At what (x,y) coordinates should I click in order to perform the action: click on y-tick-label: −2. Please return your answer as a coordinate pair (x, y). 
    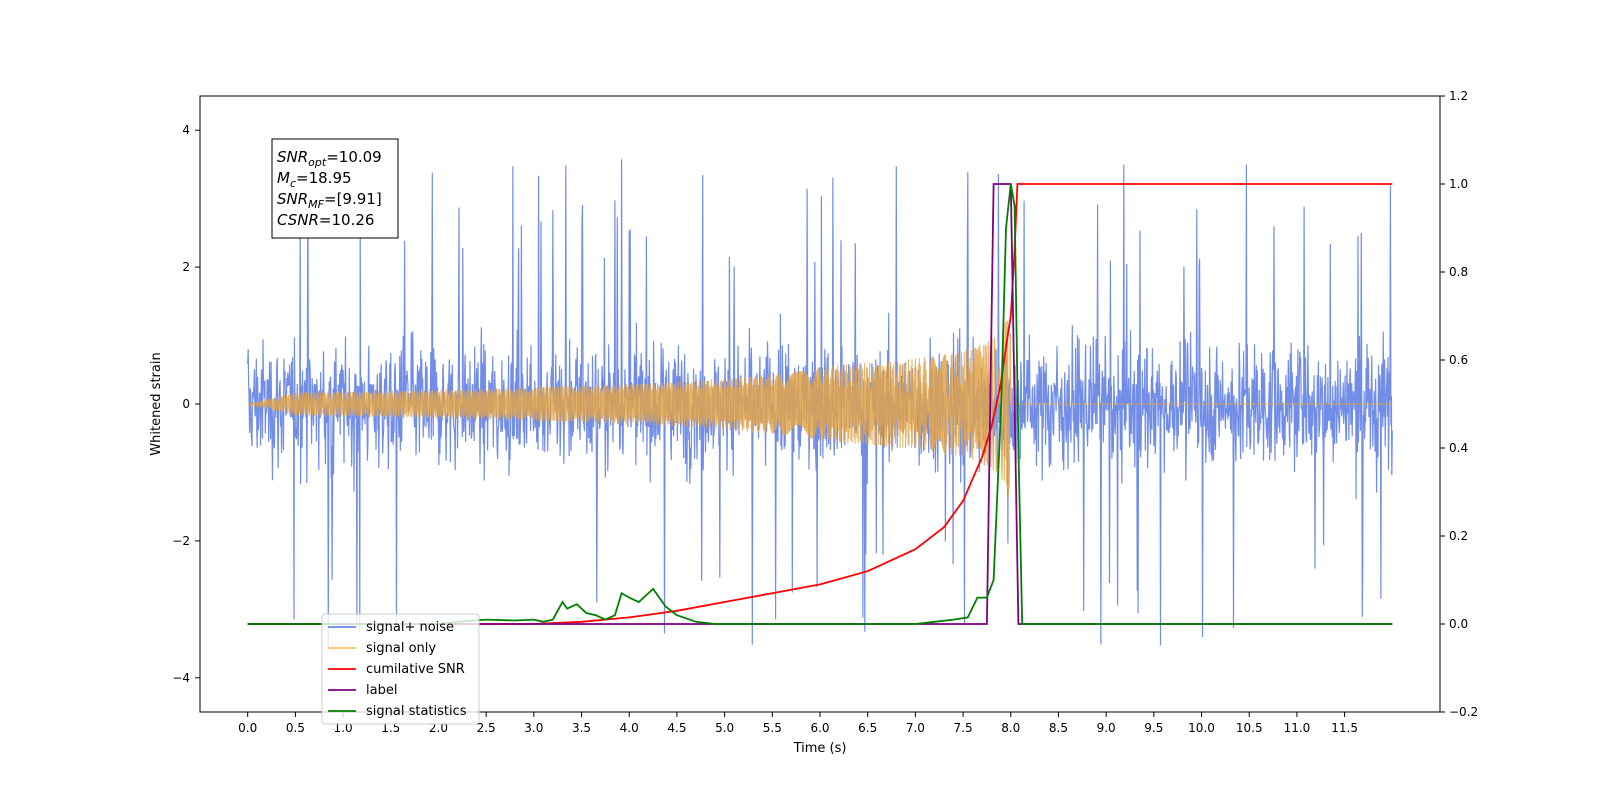
    Looking at the image, I should click on (181, 541).